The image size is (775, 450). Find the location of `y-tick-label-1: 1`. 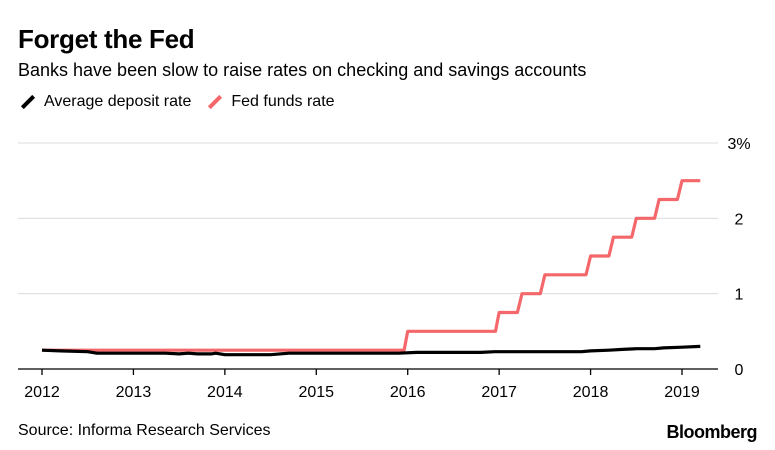

y-tick-label-1: 1 is located at coordinates (739, 295).